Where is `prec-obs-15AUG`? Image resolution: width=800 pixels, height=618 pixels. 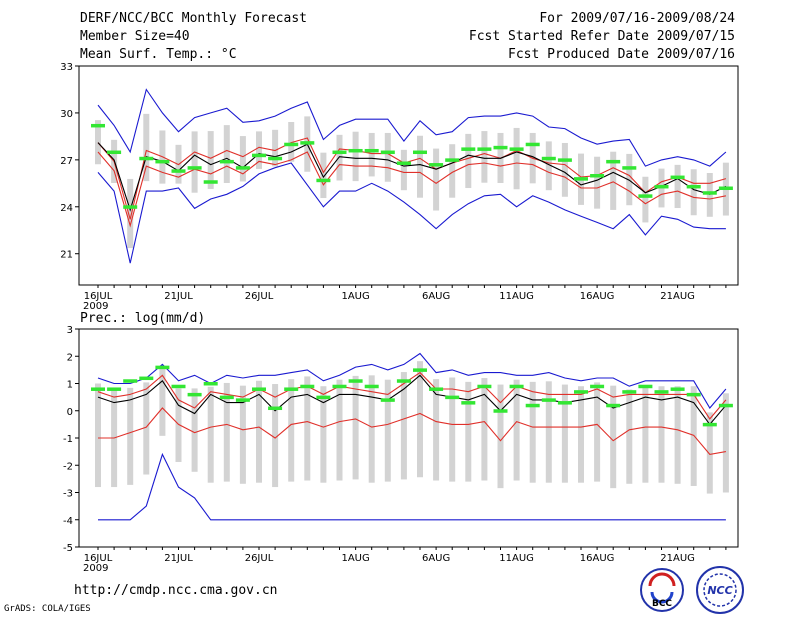 prec-obs-15AUG is located at coordinates (581, 392).